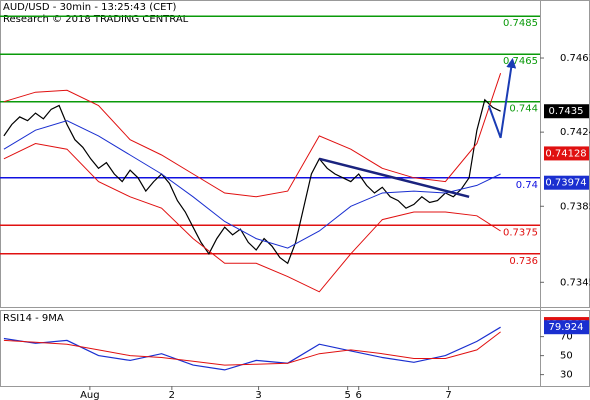  Describe the element at coordinates (258, 395) in the screenshot. I see `x-tick-label: 3` at that location.